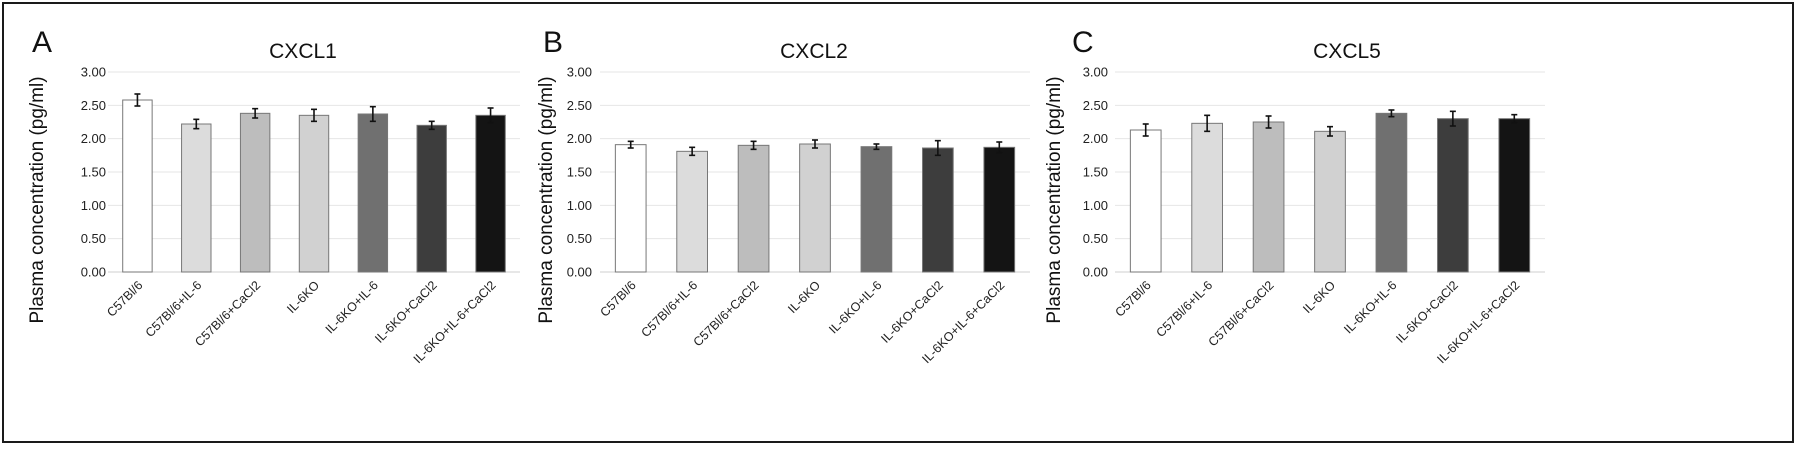 This screenshot has width=1800, height=449. What do you see at coordinates (553, 42) in the screenshot?
I see `panel-letter: B` at bounding box center [553, 42].